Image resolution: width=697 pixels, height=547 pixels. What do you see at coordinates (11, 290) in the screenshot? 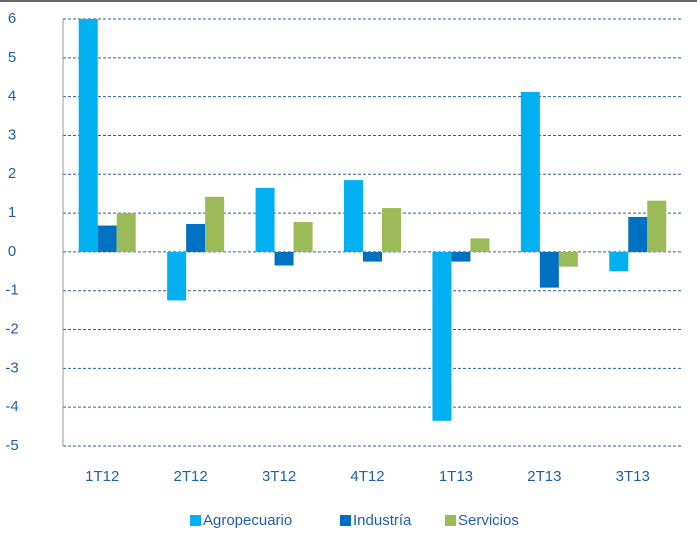
I see `y-tick-label: -1` at bounding box center [11, 290].